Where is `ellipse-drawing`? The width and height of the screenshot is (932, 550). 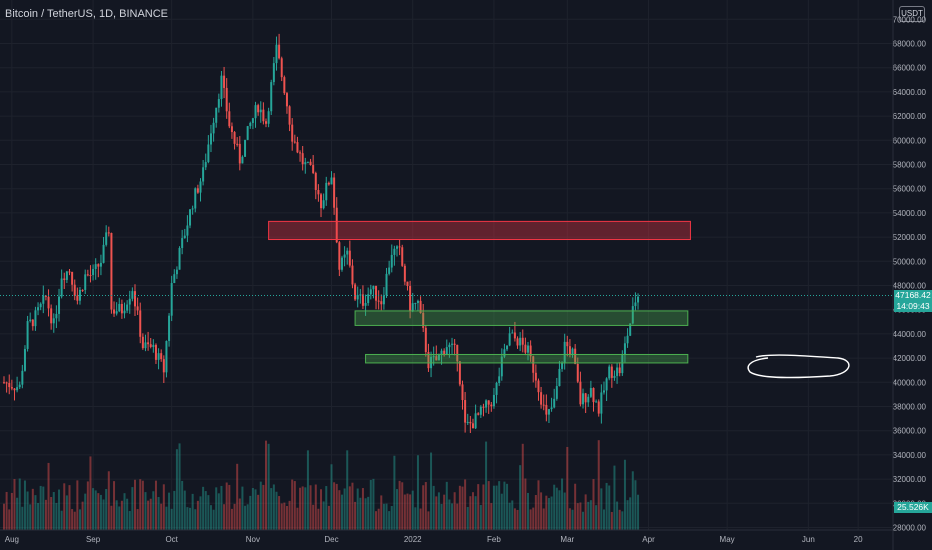
ellipse-drawing is located at coordinates (798, 366).